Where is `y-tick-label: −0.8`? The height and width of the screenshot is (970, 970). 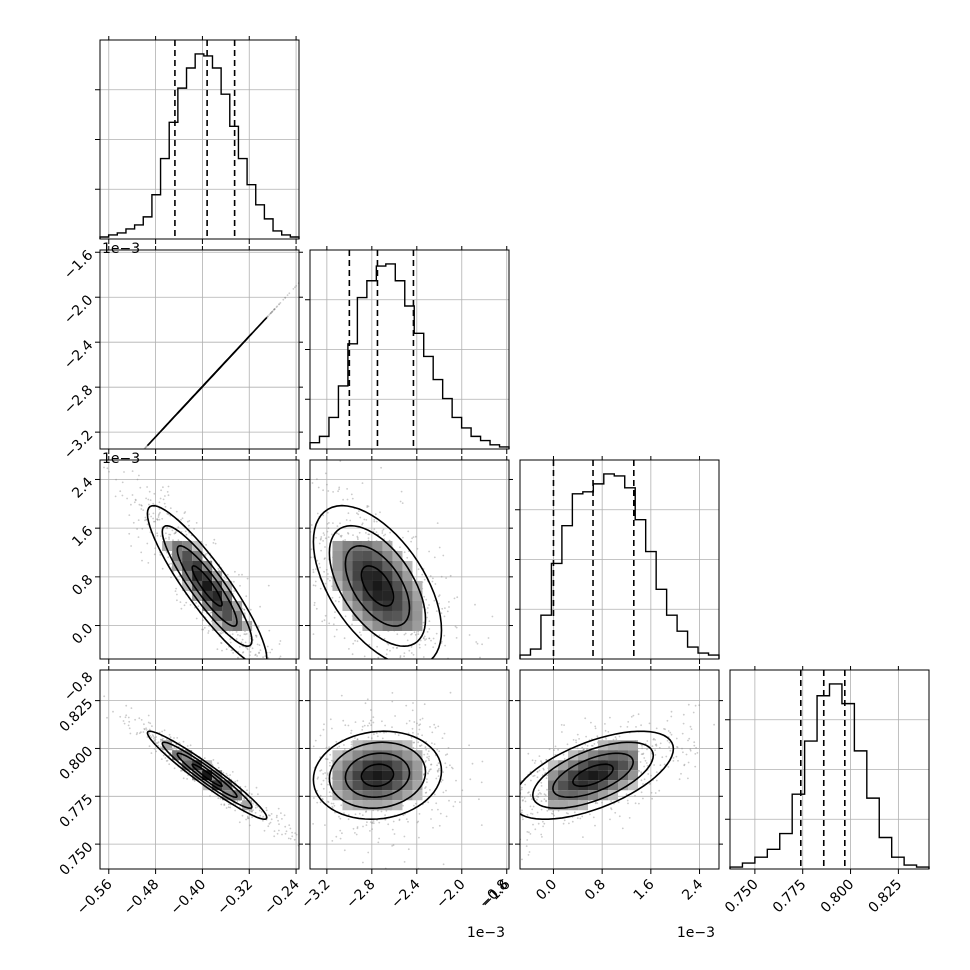
y-tick-label: −0.8 is located at coordinates (78, 686).